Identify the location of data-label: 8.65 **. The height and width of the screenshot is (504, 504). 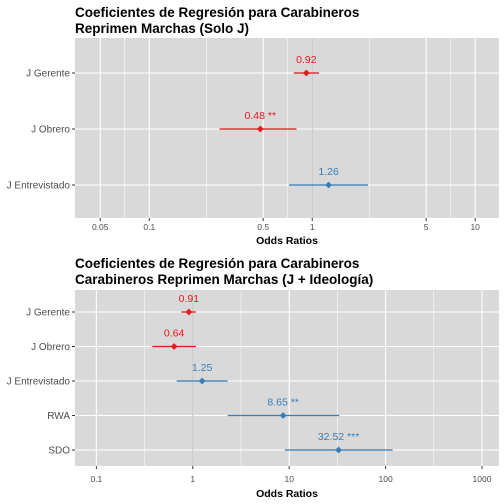
(283, 403).